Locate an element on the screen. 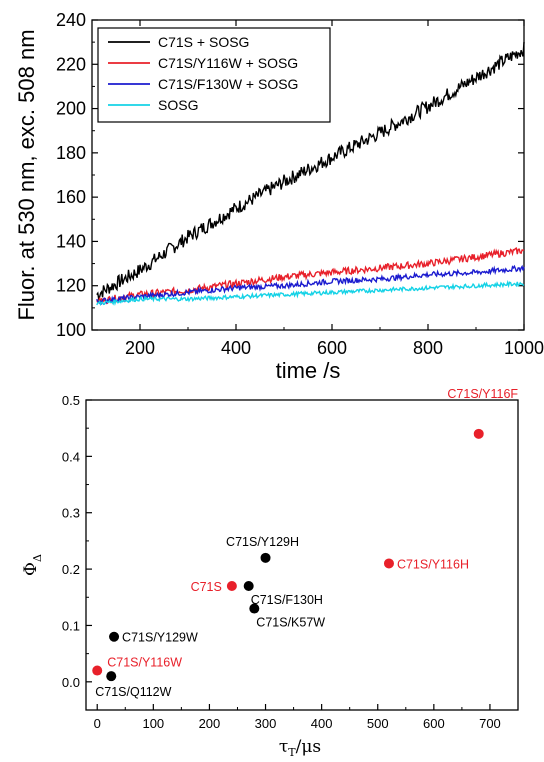 The width and height of the screenshot is (544, 762). bottom-y-tick-label: 0.2 is located at coordinates (71, 569).